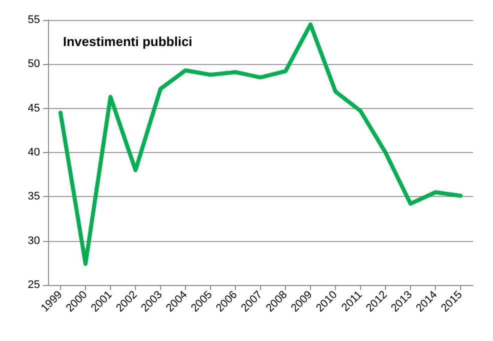  I want to click on y-tick-label: 50, so click(34, 64).